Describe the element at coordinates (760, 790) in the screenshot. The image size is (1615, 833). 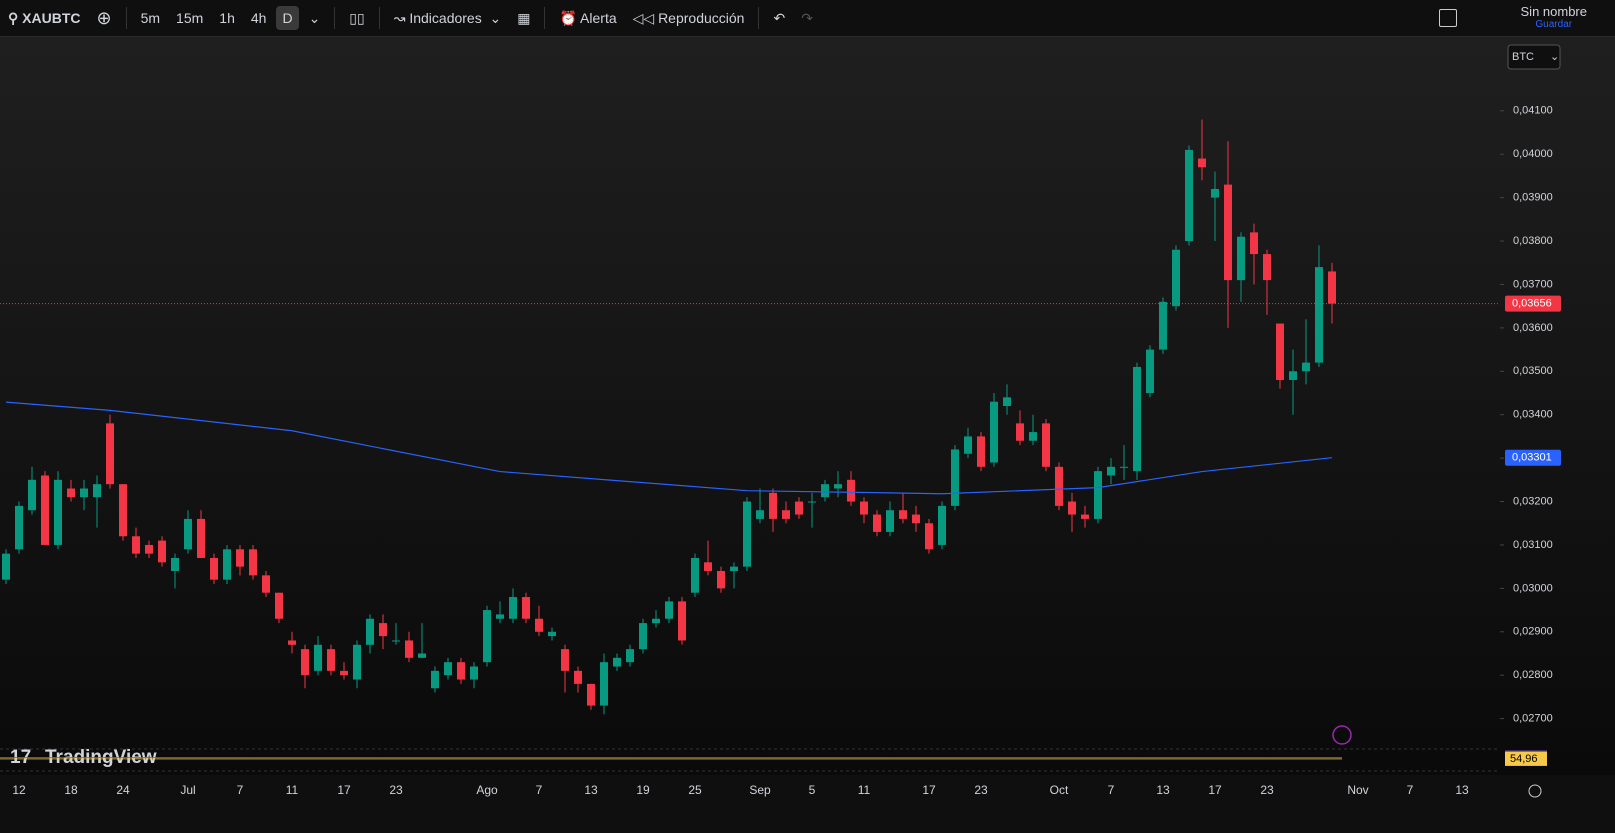
I see `x-tick-label: Sep` at that location.